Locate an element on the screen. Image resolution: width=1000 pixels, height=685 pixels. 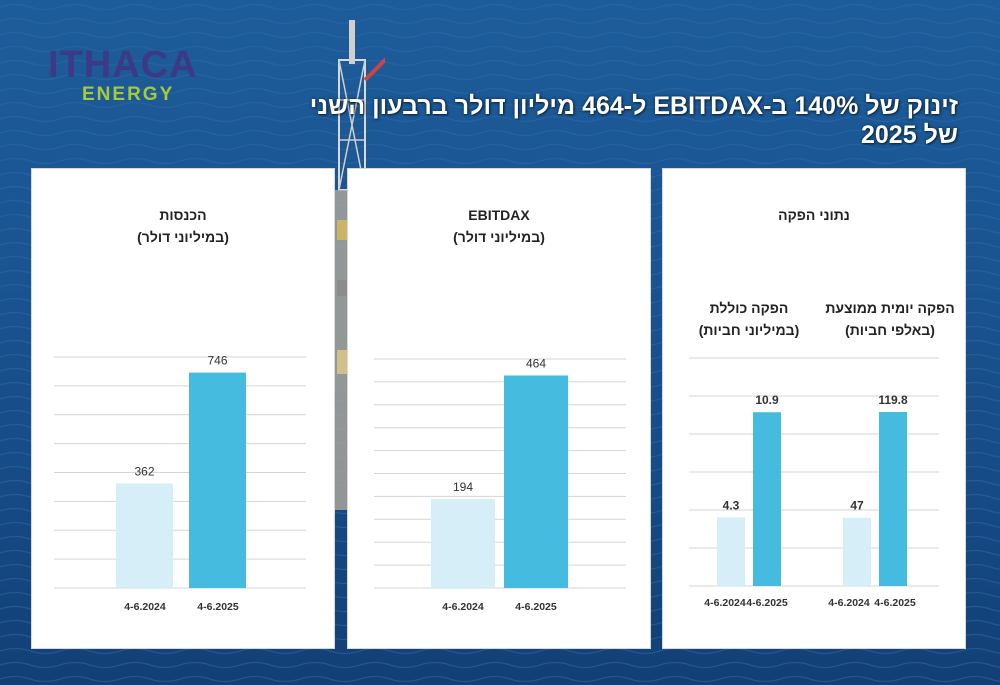
logo-wordmark: ITHACA is located at coordinates (123, 65).